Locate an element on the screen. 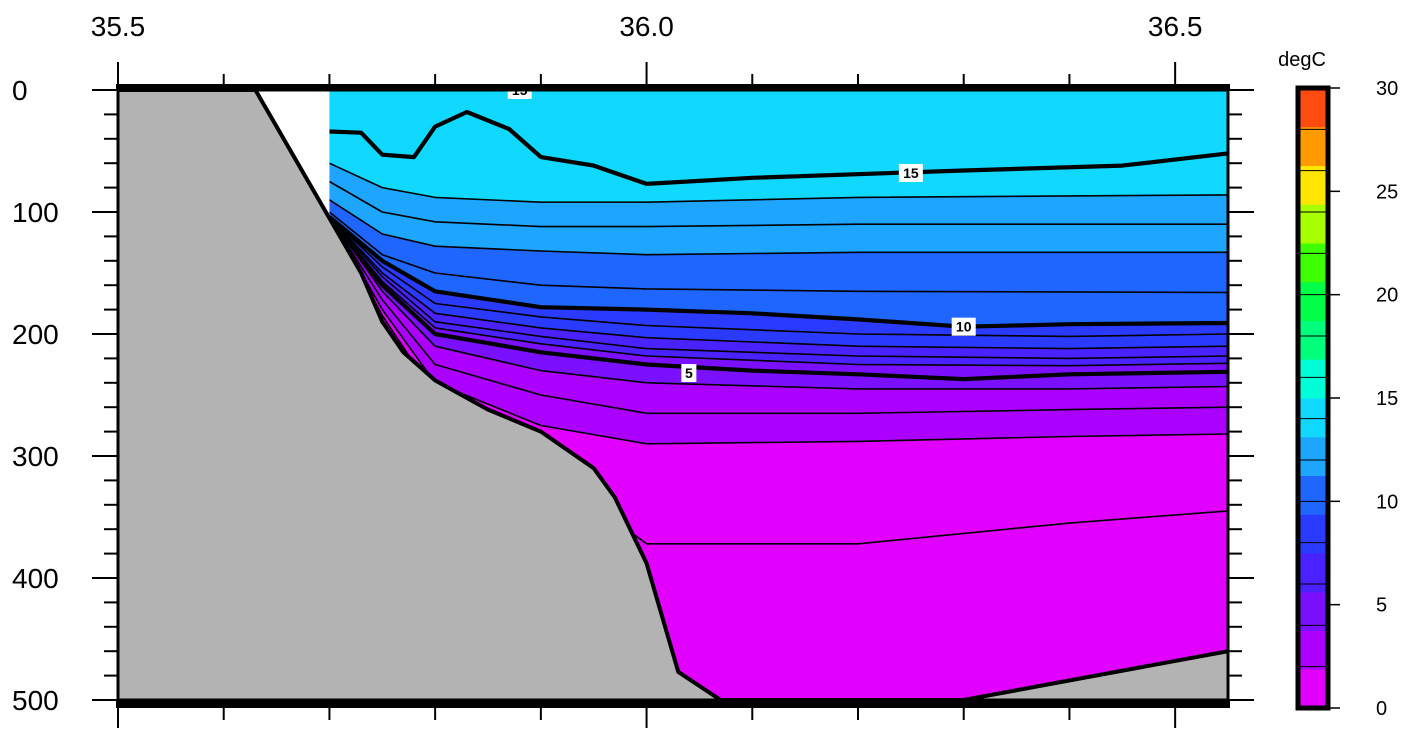 Image resolution: width=1420 pixels, height=739 pixels. y-tick-label: 500 is located at coordinates (35, 700).